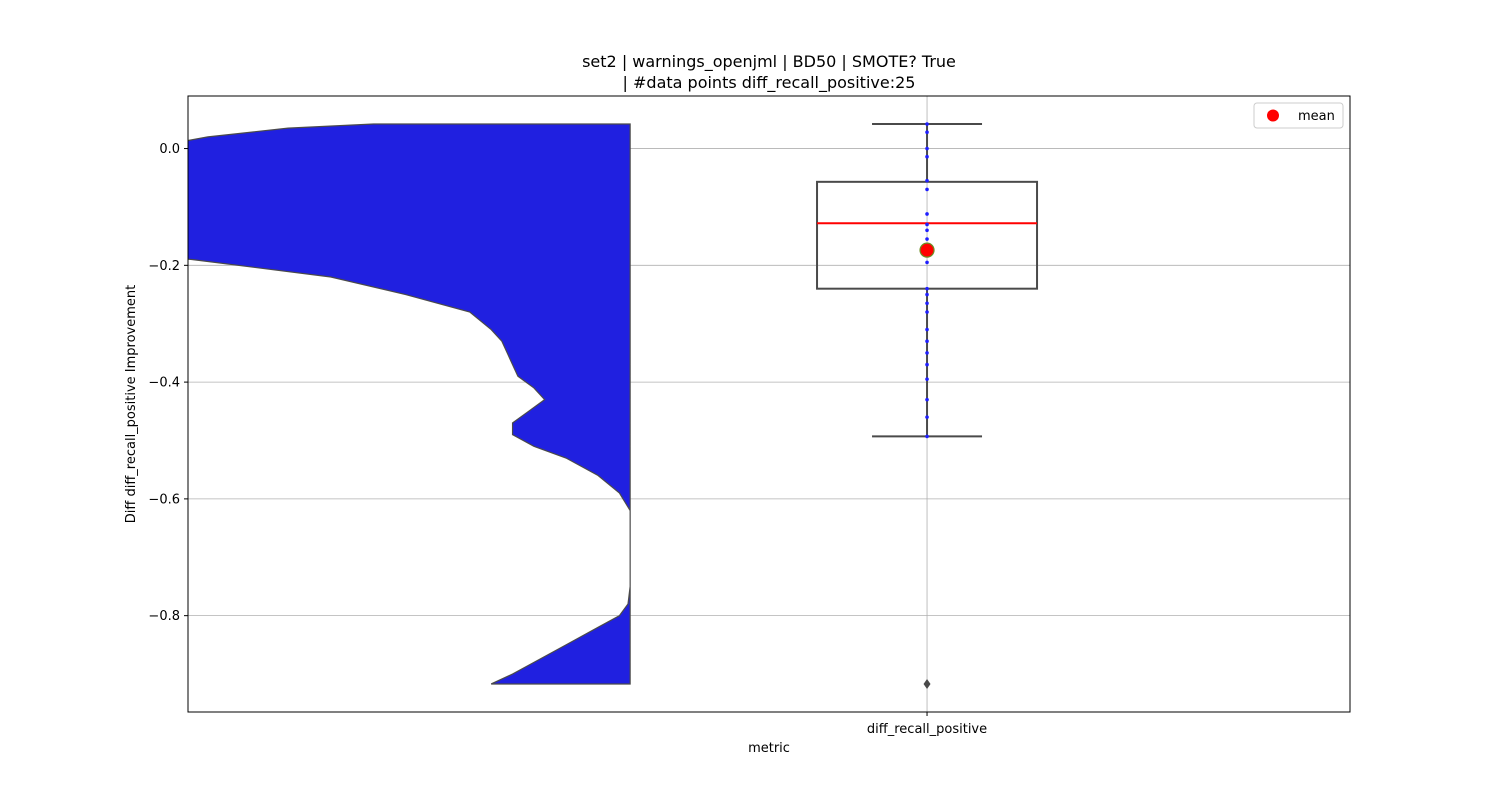 The image size is (1500, 800). Describe the element at coordinates (1316, 116) in the screenshot. I see `legend-label: mean` at that location.